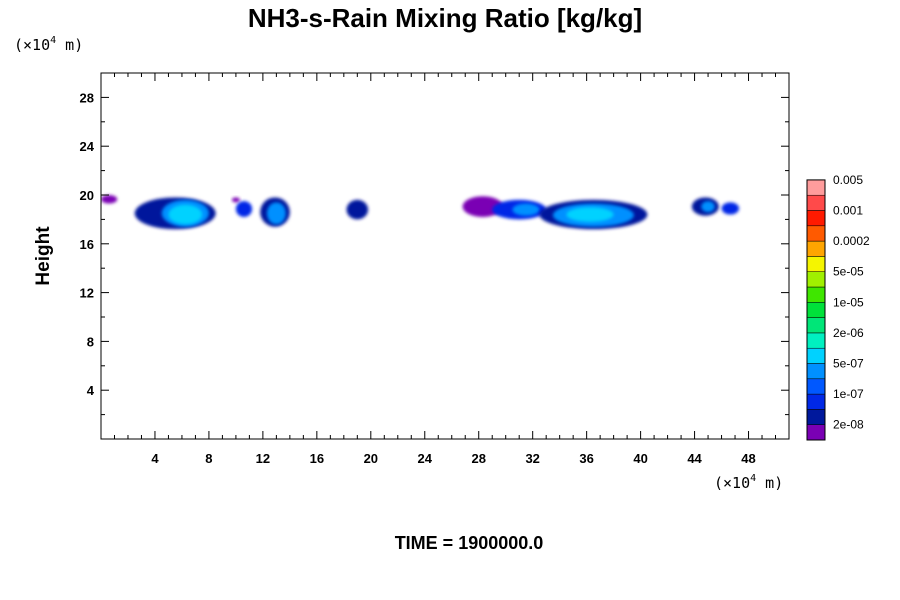 This screenshot has width=900, height=600. I want to click on y-tick-label: 24, so click(87, 146).